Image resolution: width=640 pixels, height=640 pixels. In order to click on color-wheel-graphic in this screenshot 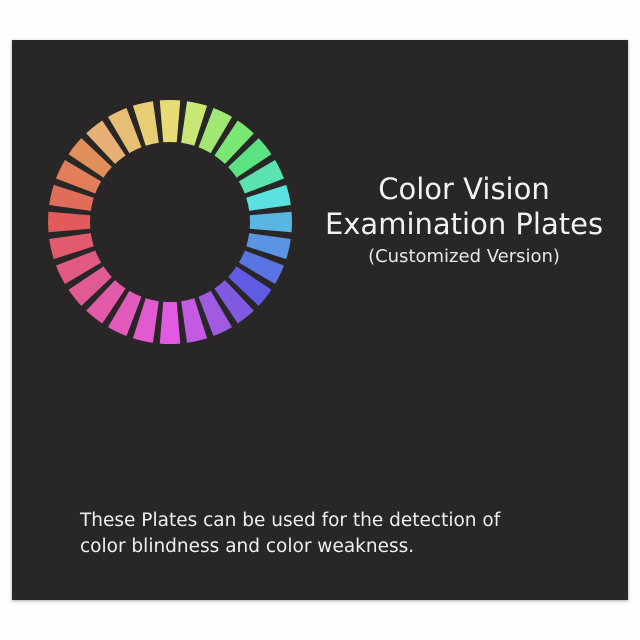, I will do `click(169, 222)`.